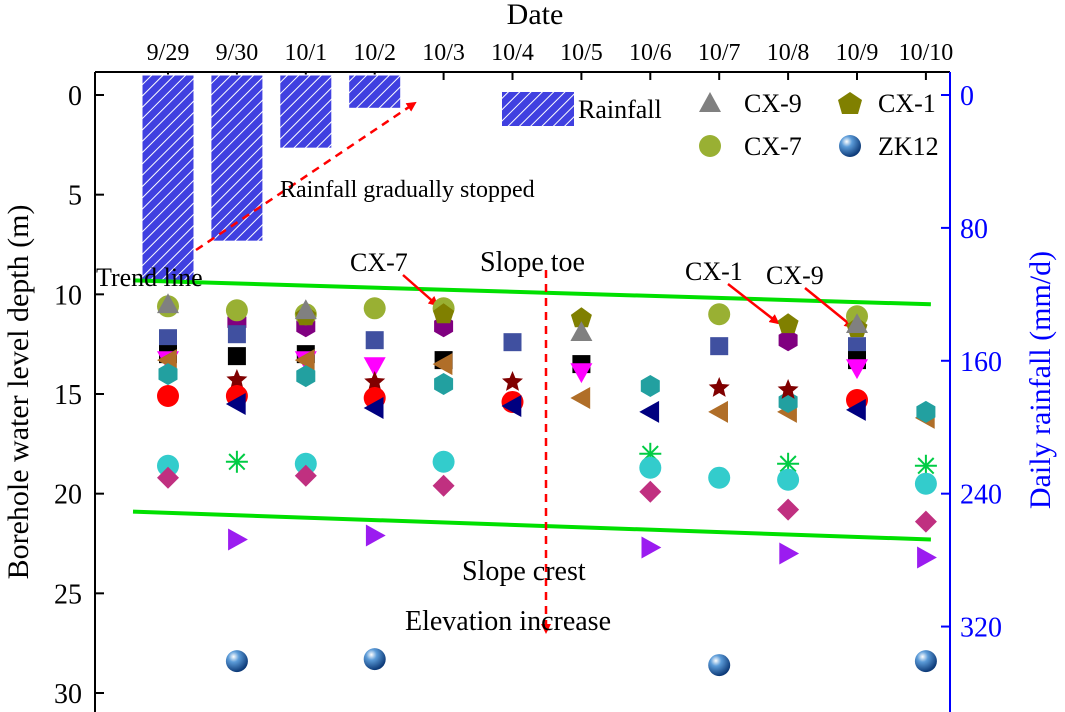 Image resolution: width=1065 pixels, height=712 pixels. What do you see at coordinates (443, 53) in the screenshot?
I see `x-tick-label-10/3: 10/3` at bounding box center [443, 53].